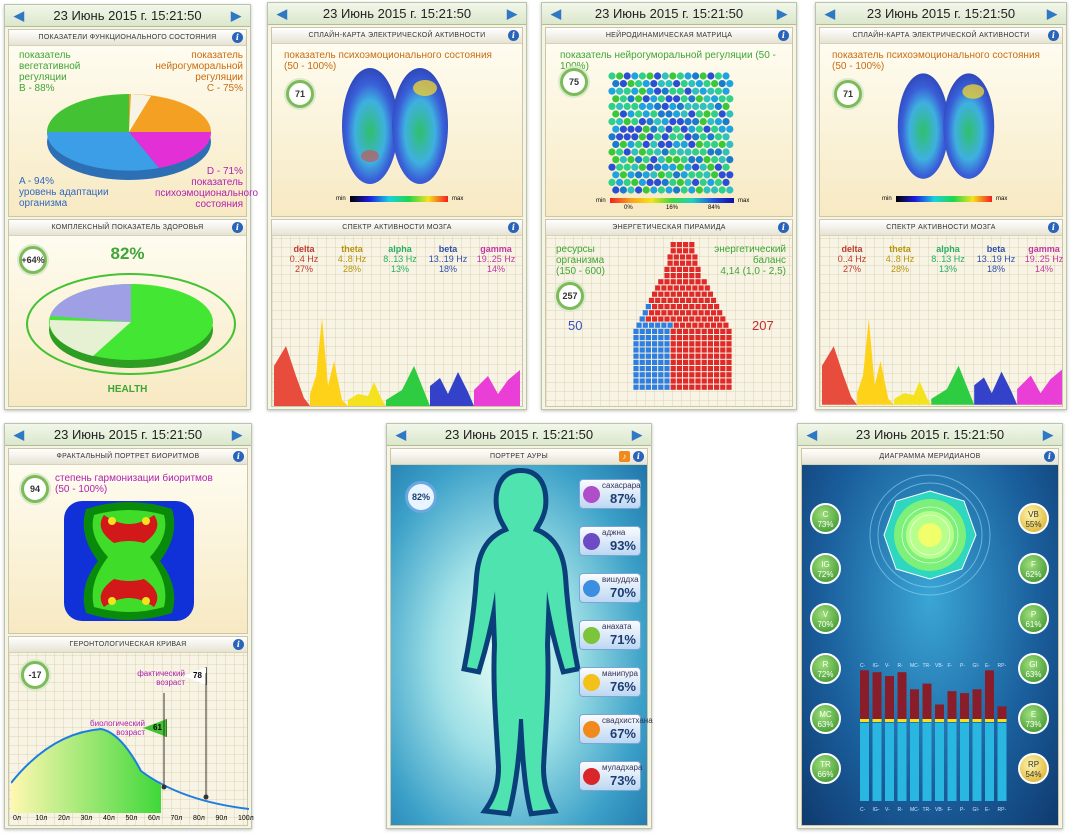  I want to click on chakra-3: анахата 71%, so click(610, 635).